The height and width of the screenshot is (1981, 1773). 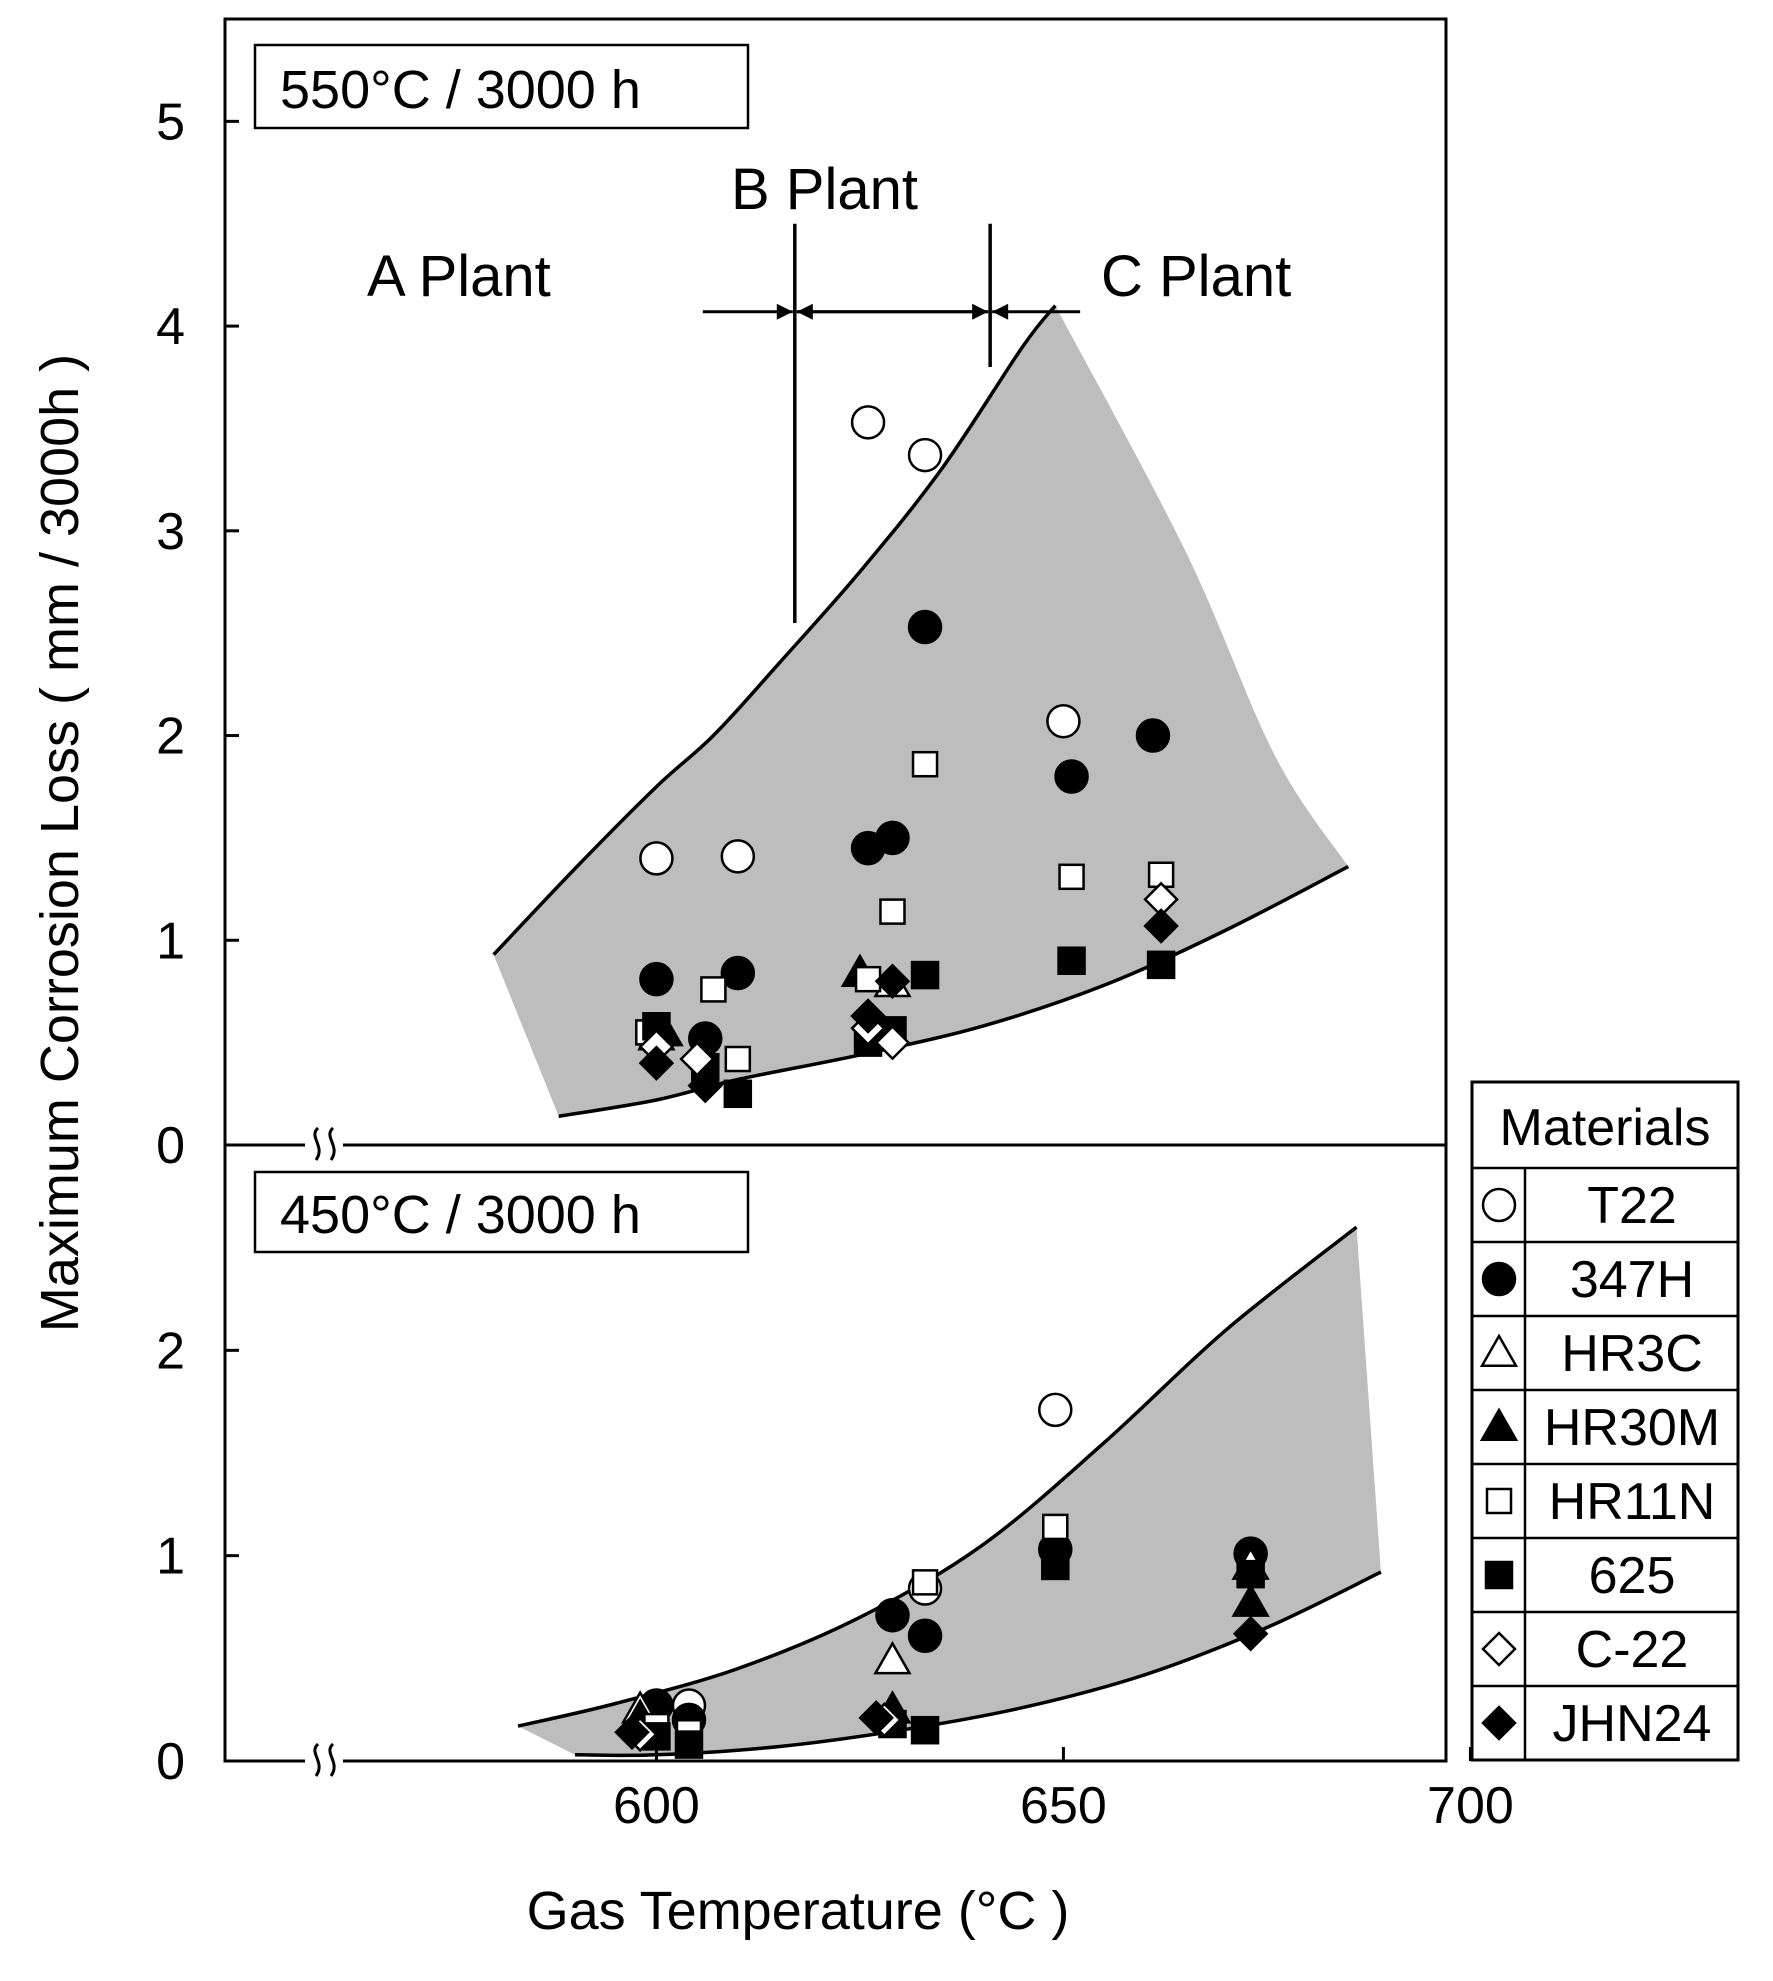 I want to click on legend-marker-hr30m, so click(x=1499, y=1424).